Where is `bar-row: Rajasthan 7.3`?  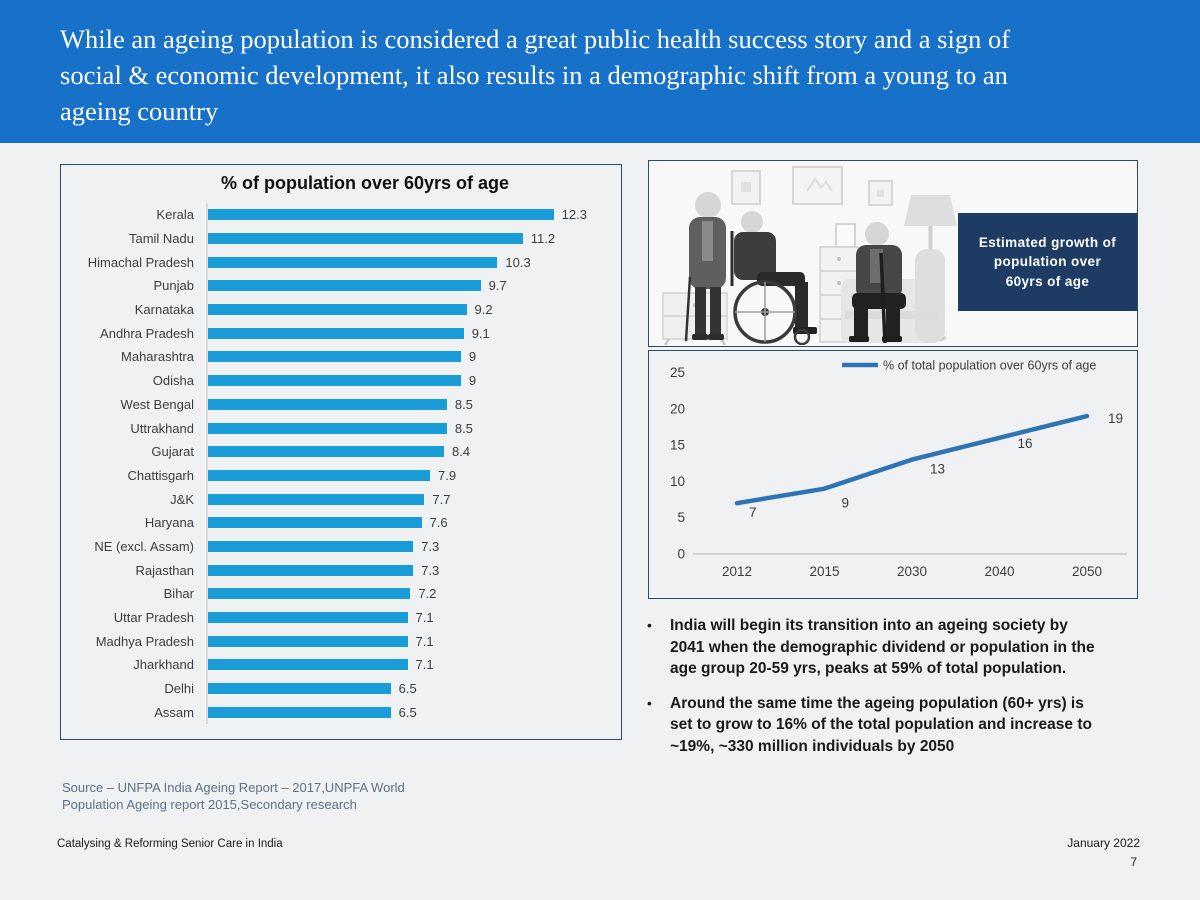
bar-row: Rajasthan 7.3 is located at coordinates (338, 570).